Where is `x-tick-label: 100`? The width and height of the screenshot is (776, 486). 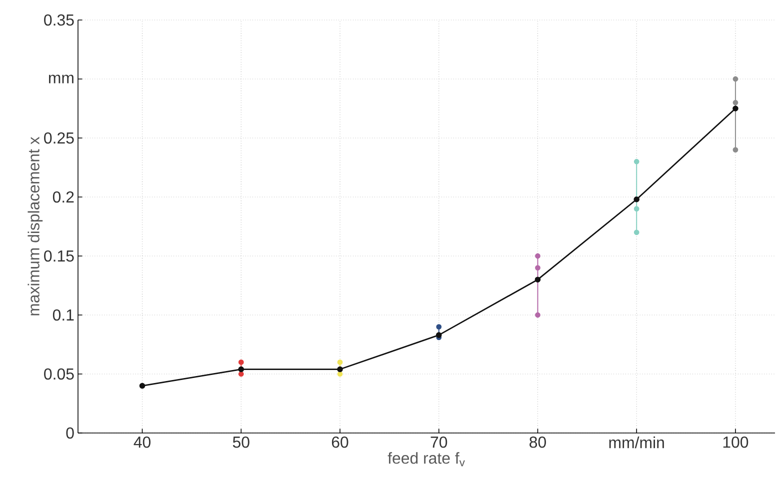 x-tick-label: 100 is located at coordinates (735, 442).